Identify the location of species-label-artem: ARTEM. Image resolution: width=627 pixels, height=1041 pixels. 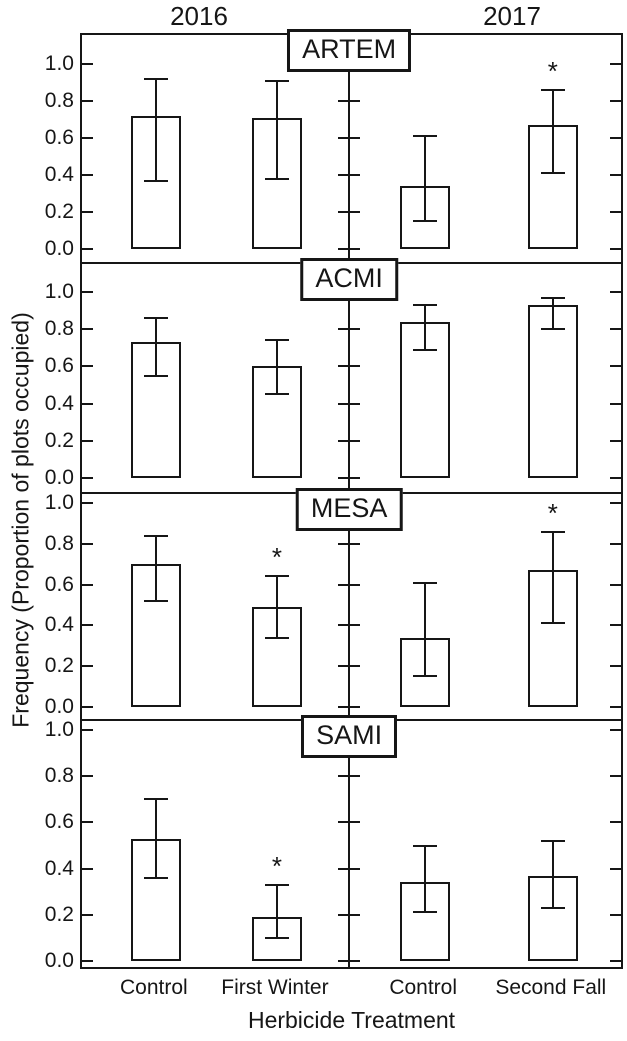
(349, 50).